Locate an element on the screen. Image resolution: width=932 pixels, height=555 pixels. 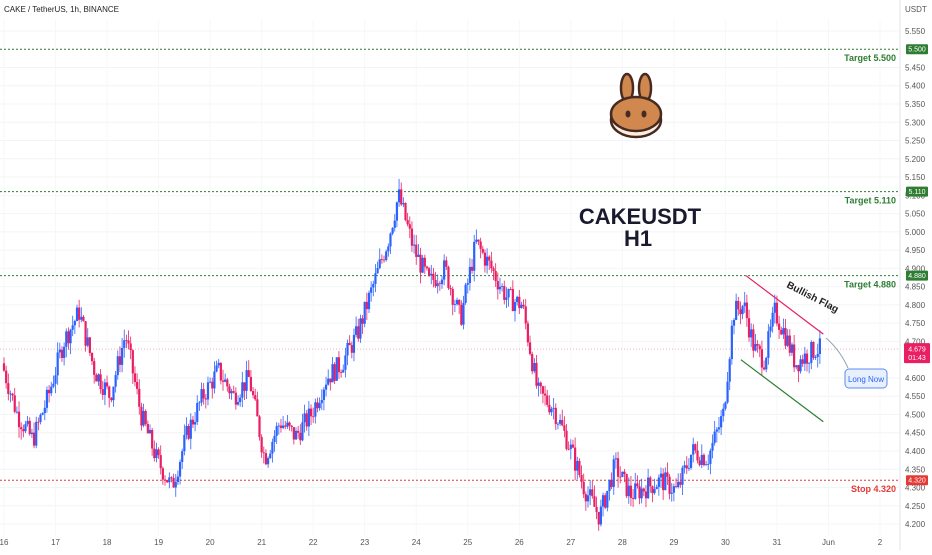
y-tick-label: 5.050 is located at coordinates (915, 214).